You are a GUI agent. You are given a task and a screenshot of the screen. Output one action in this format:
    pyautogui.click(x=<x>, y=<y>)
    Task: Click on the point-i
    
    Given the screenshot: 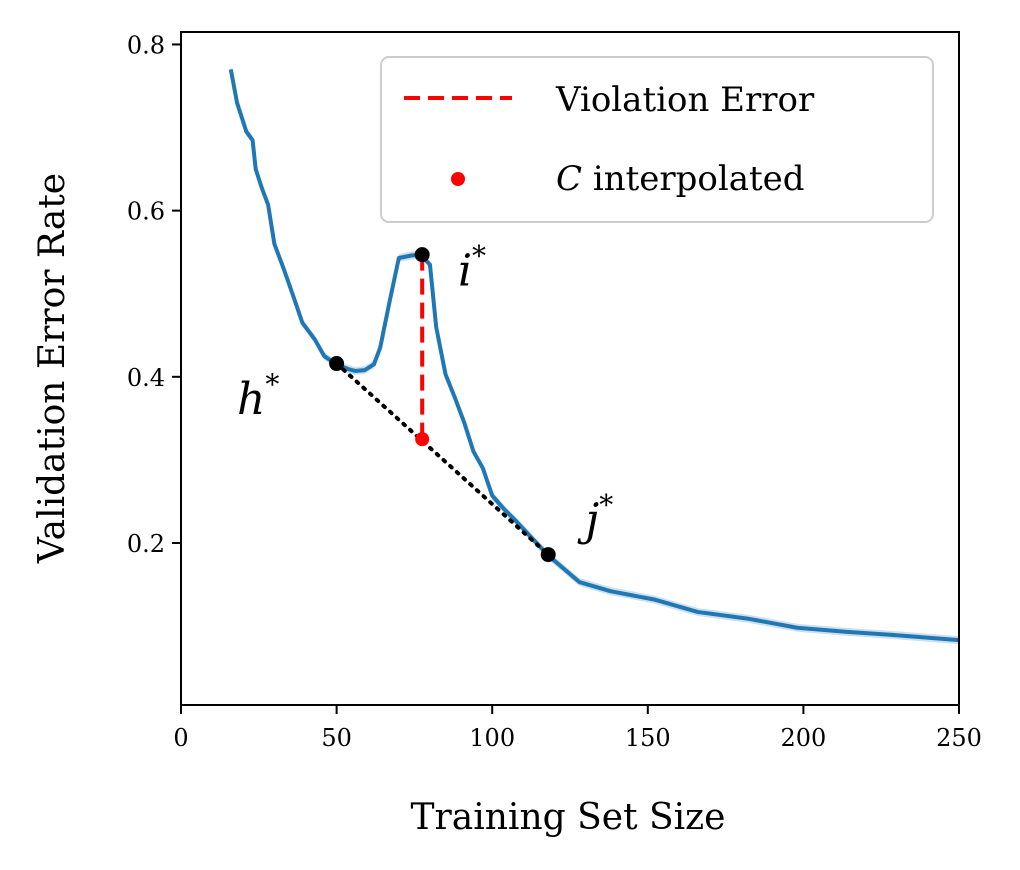 What is the action you would take?
    pyautogui.click(x=422, y=255)
    